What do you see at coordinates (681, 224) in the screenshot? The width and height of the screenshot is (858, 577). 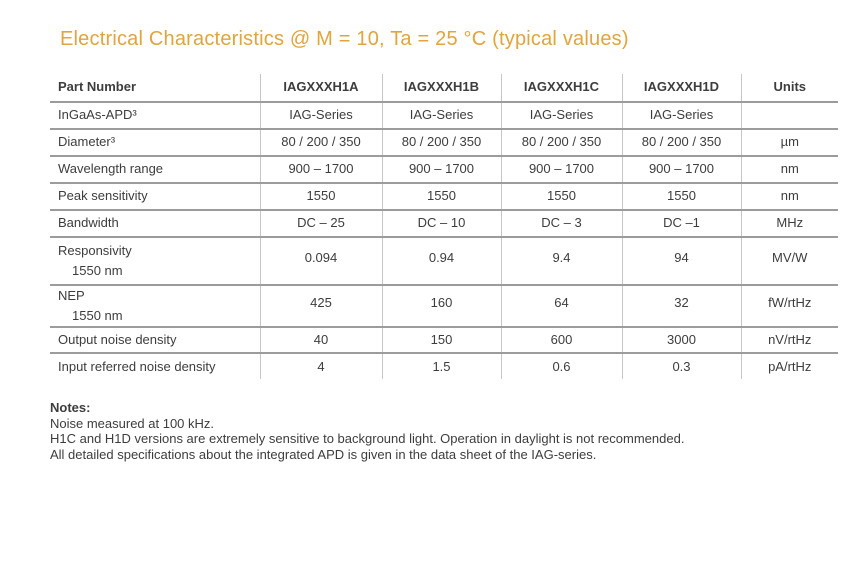 I see `cell-value: DC –1` at bounding box center [681, 224].